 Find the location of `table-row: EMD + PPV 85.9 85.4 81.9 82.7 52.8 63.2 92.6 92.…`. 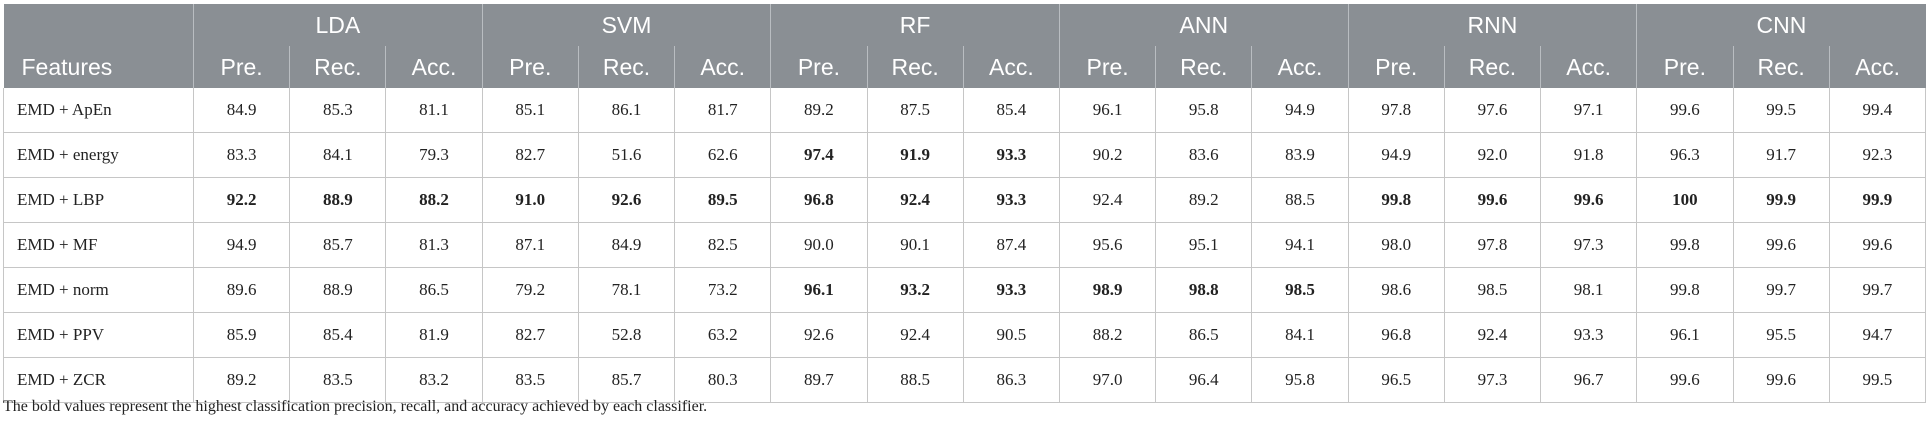

table-row: EMD + PPV 85.9 85.4 81.9 82.7 52.8 63.2 92.6 92.… is located at coordinates (965, 335).